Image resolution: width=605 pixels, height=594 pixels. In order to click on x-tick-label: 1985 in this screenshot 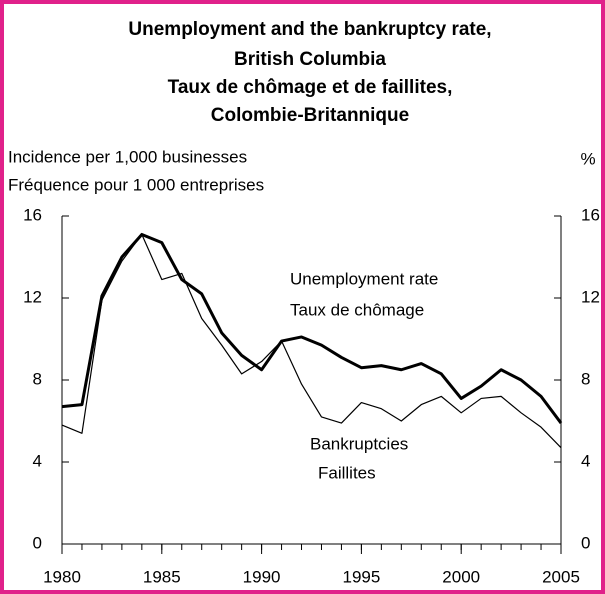, I will do `click(162, 576)`.